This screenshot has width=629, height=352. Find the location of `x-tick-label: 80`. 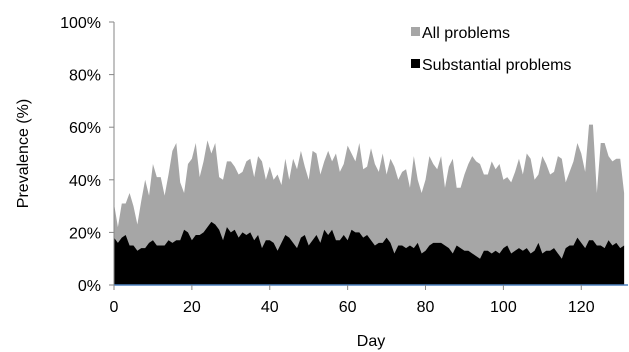

x-tick-label: 80 is located at coordinates (426, 307).